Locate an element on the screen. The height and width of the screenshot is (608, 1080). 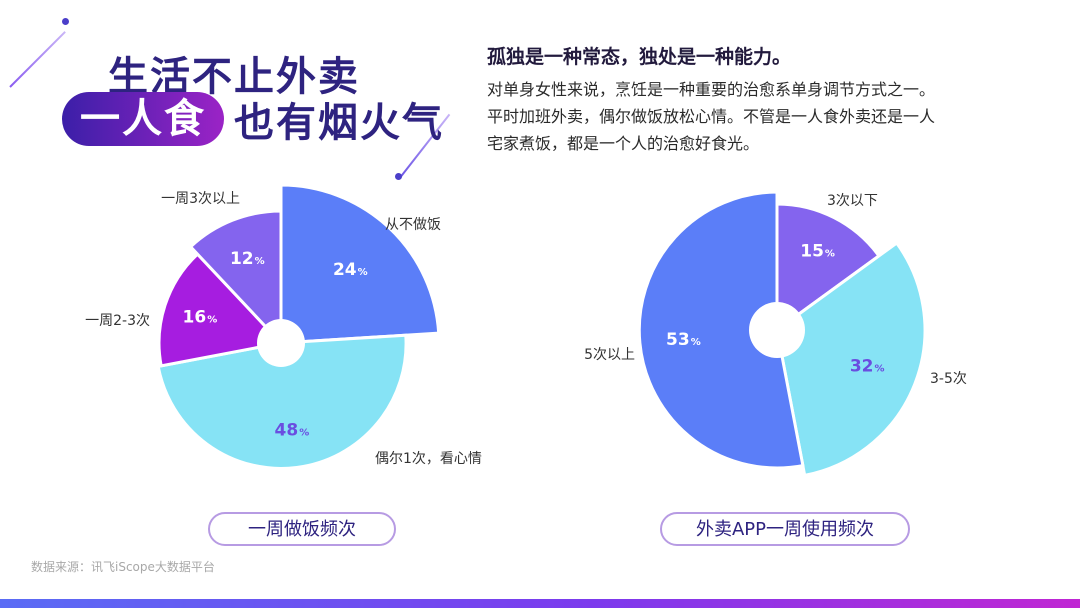
slice-category-label: 一周3次以上 is located at coordinates (200, 199).